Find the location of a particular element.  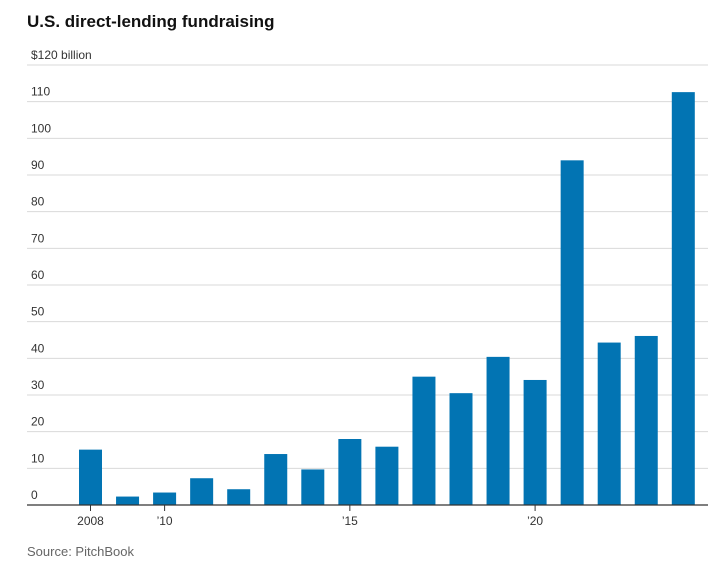

y-axis-tick-labels: 0 10 20 30 40 50 60 70 80 90 100 110 $120 billion is located at coordinates (61, 275).